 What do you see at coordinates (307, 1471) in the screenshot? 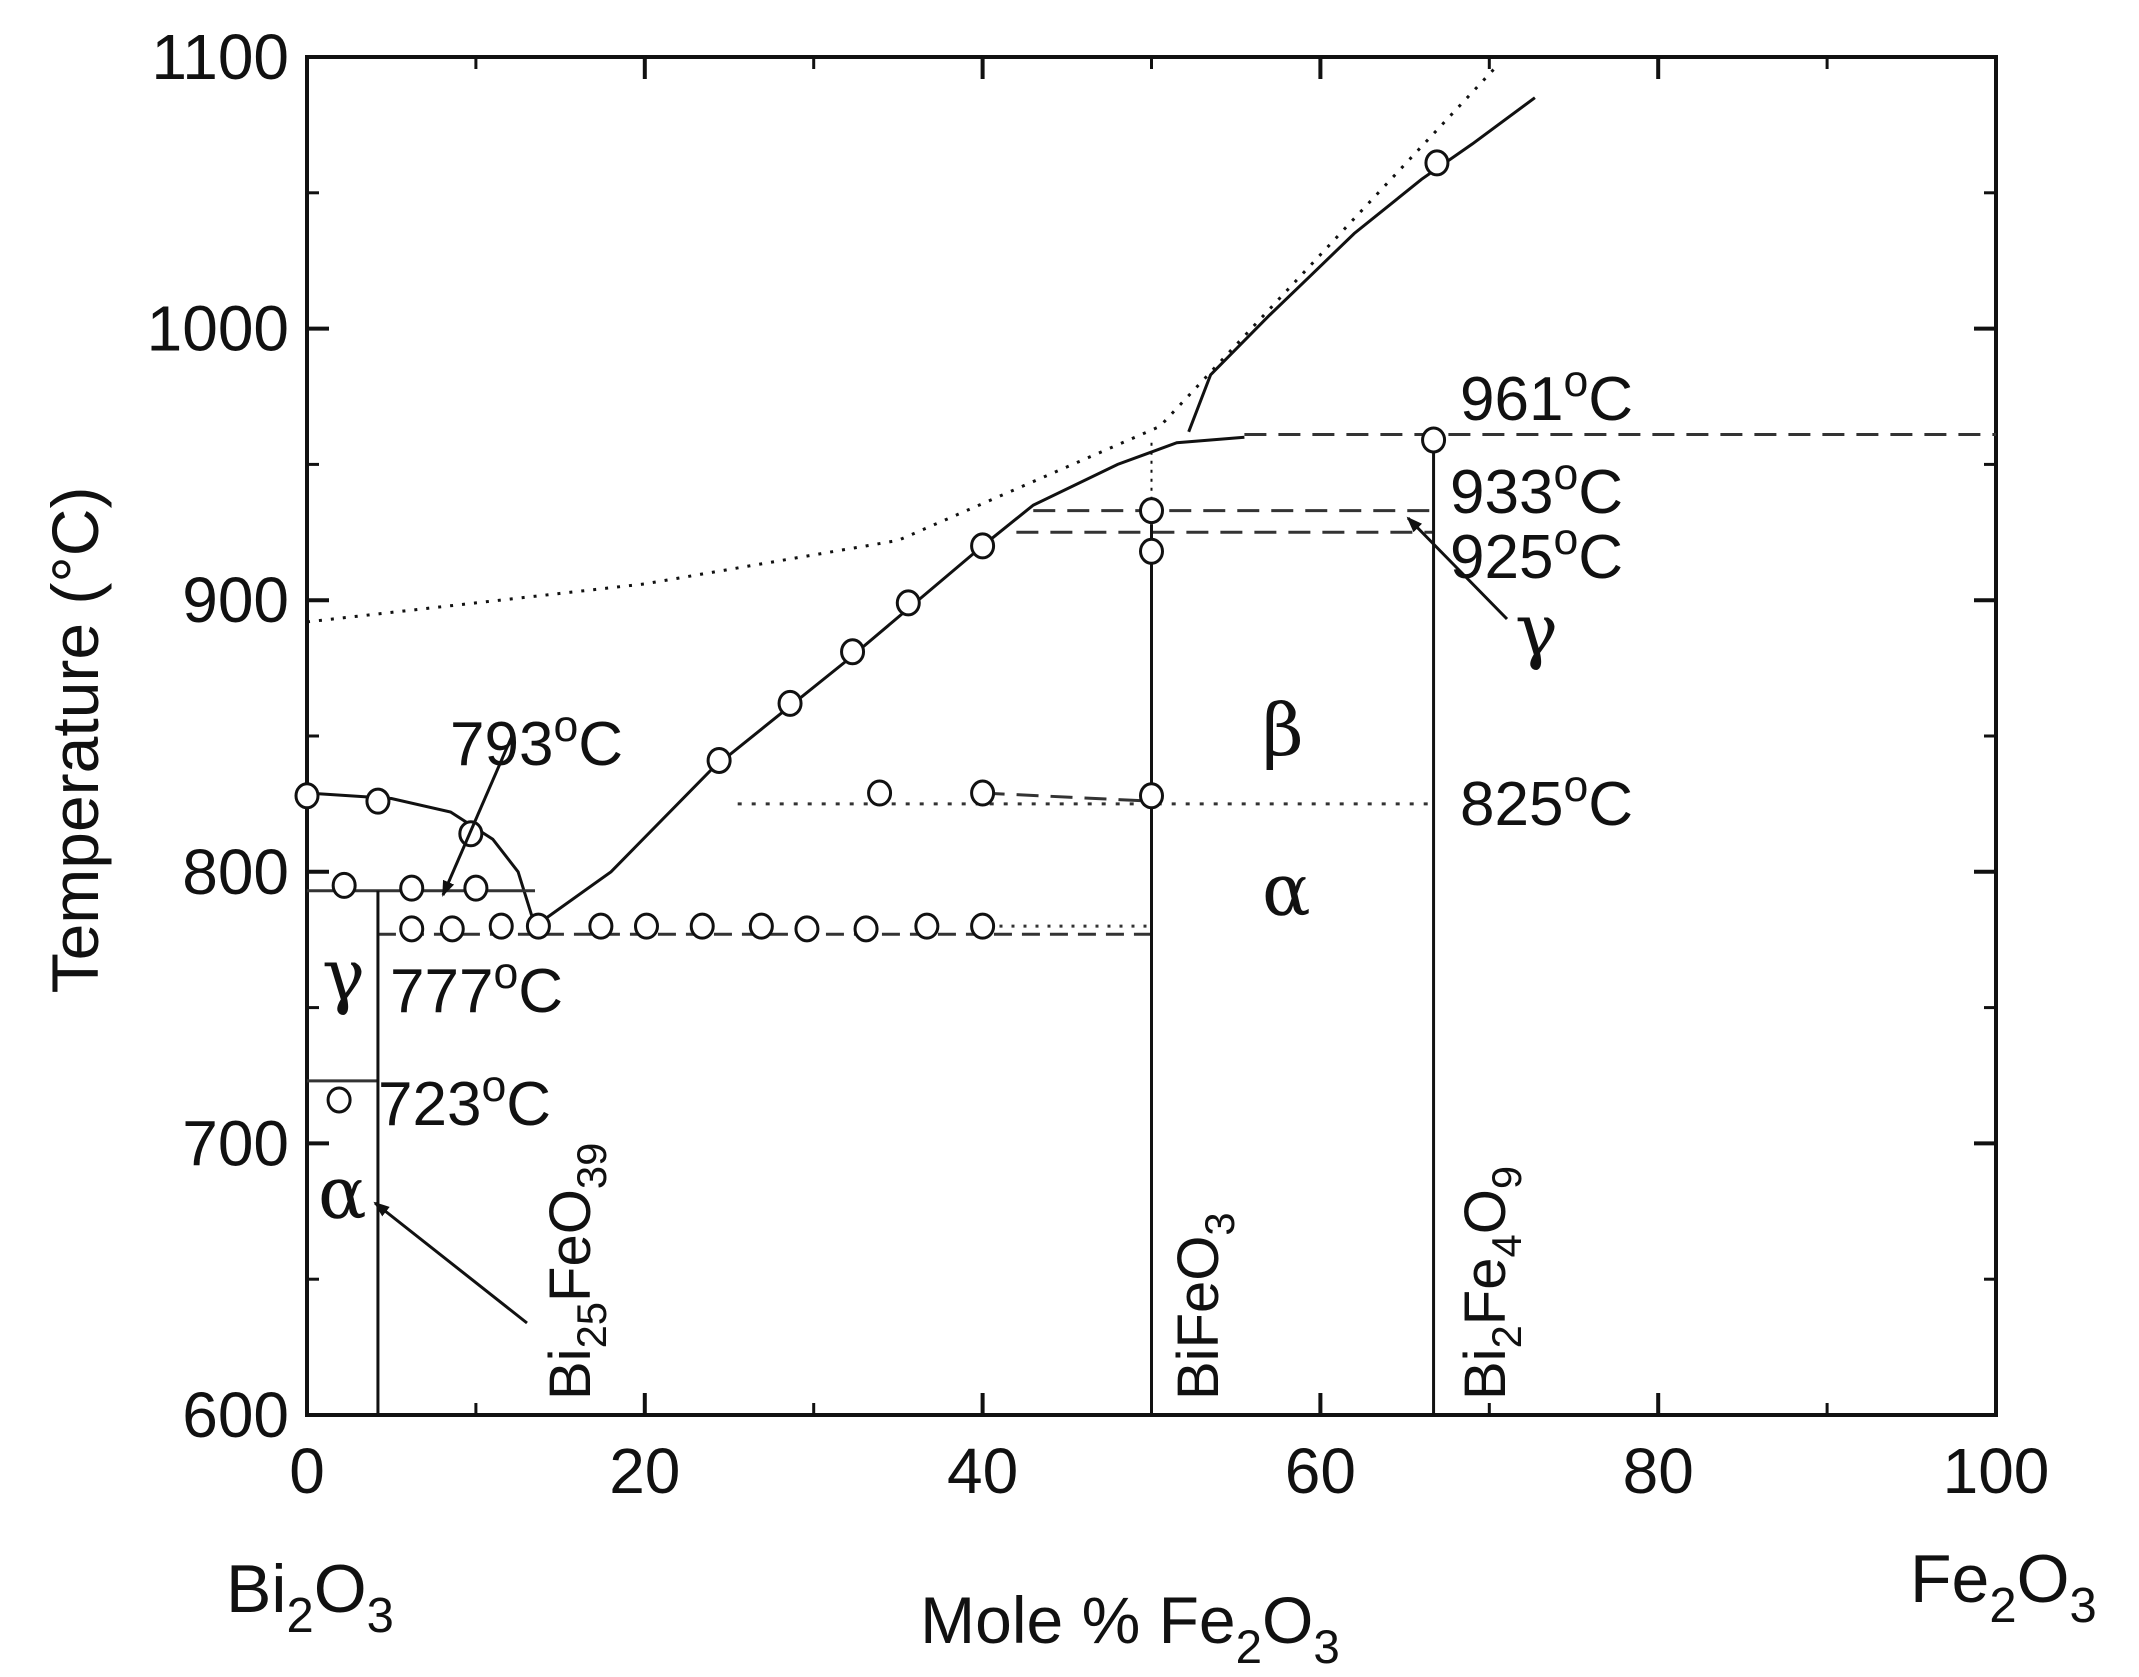
I see `x-tick-label: 0` at bounding box center [307, 1471].